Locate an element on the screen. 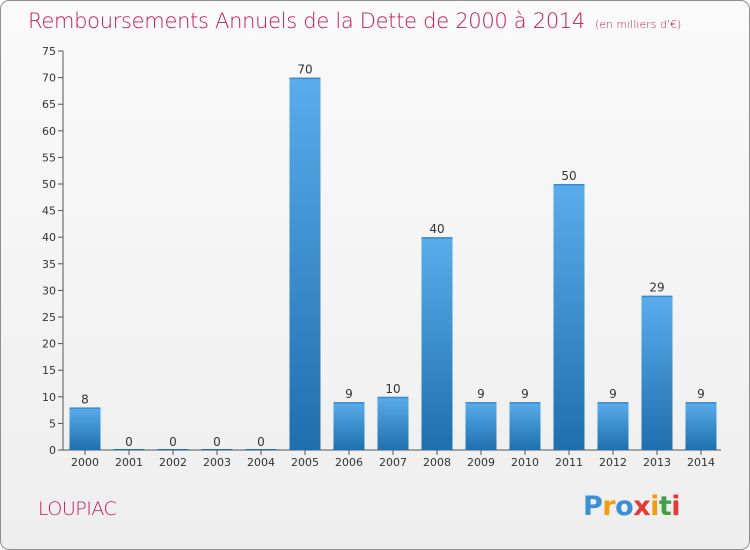 The width and height of the screenshot is (750, 550). y-tick-label: 20 is located at coordinates (49, 344).